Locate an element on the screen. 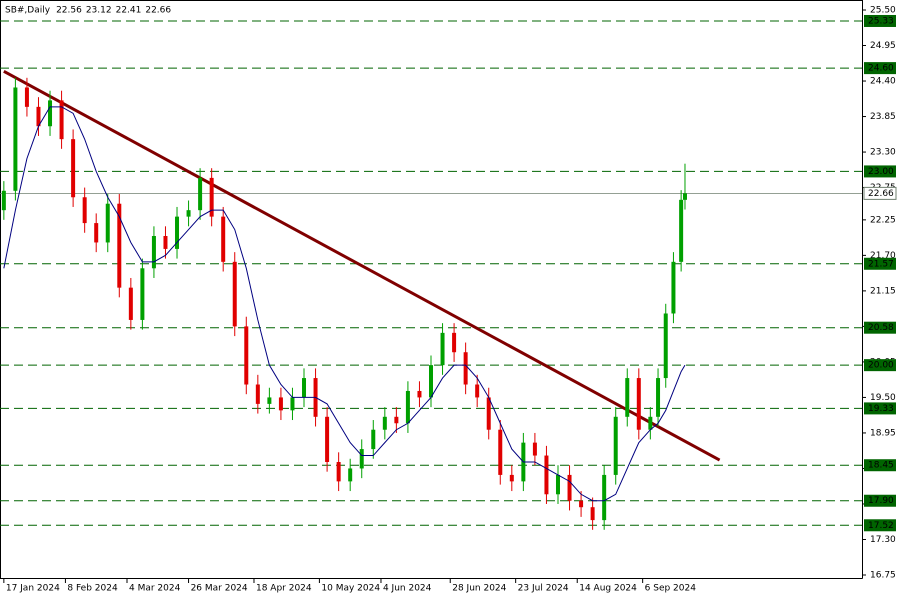 Image resolution: width=904 pixels, height=599 pixels. level-label: 20.58 is located at coordinates (881, 328).